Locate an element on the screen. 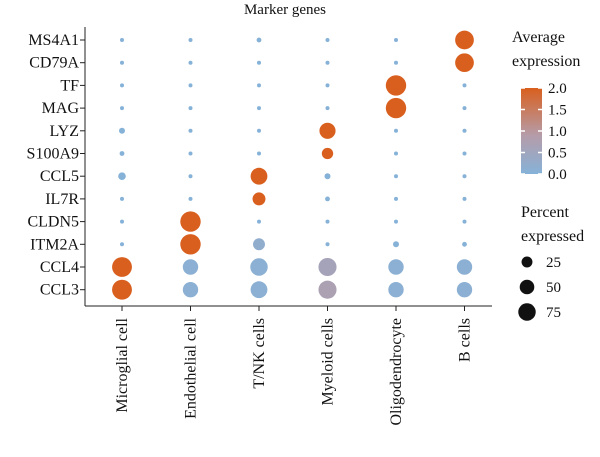 The width and height of the screenshot is (600, 457). size-legend-label-75: 75 is located at coordinates (553, 313).